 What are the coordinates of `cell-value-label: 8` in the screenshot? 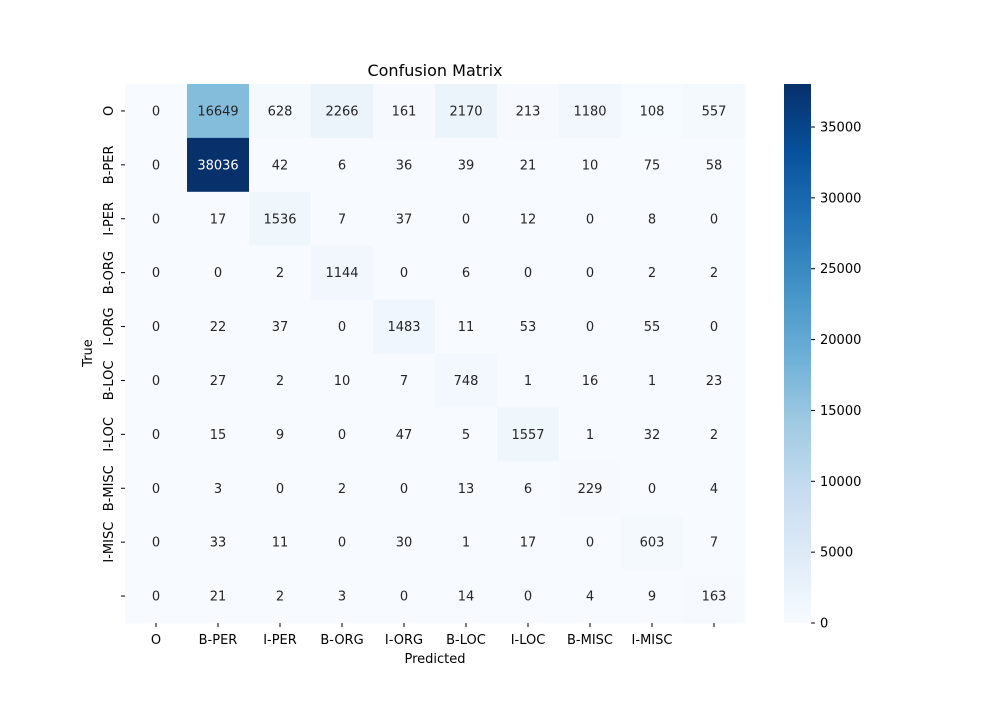 It's located at (652, 219).